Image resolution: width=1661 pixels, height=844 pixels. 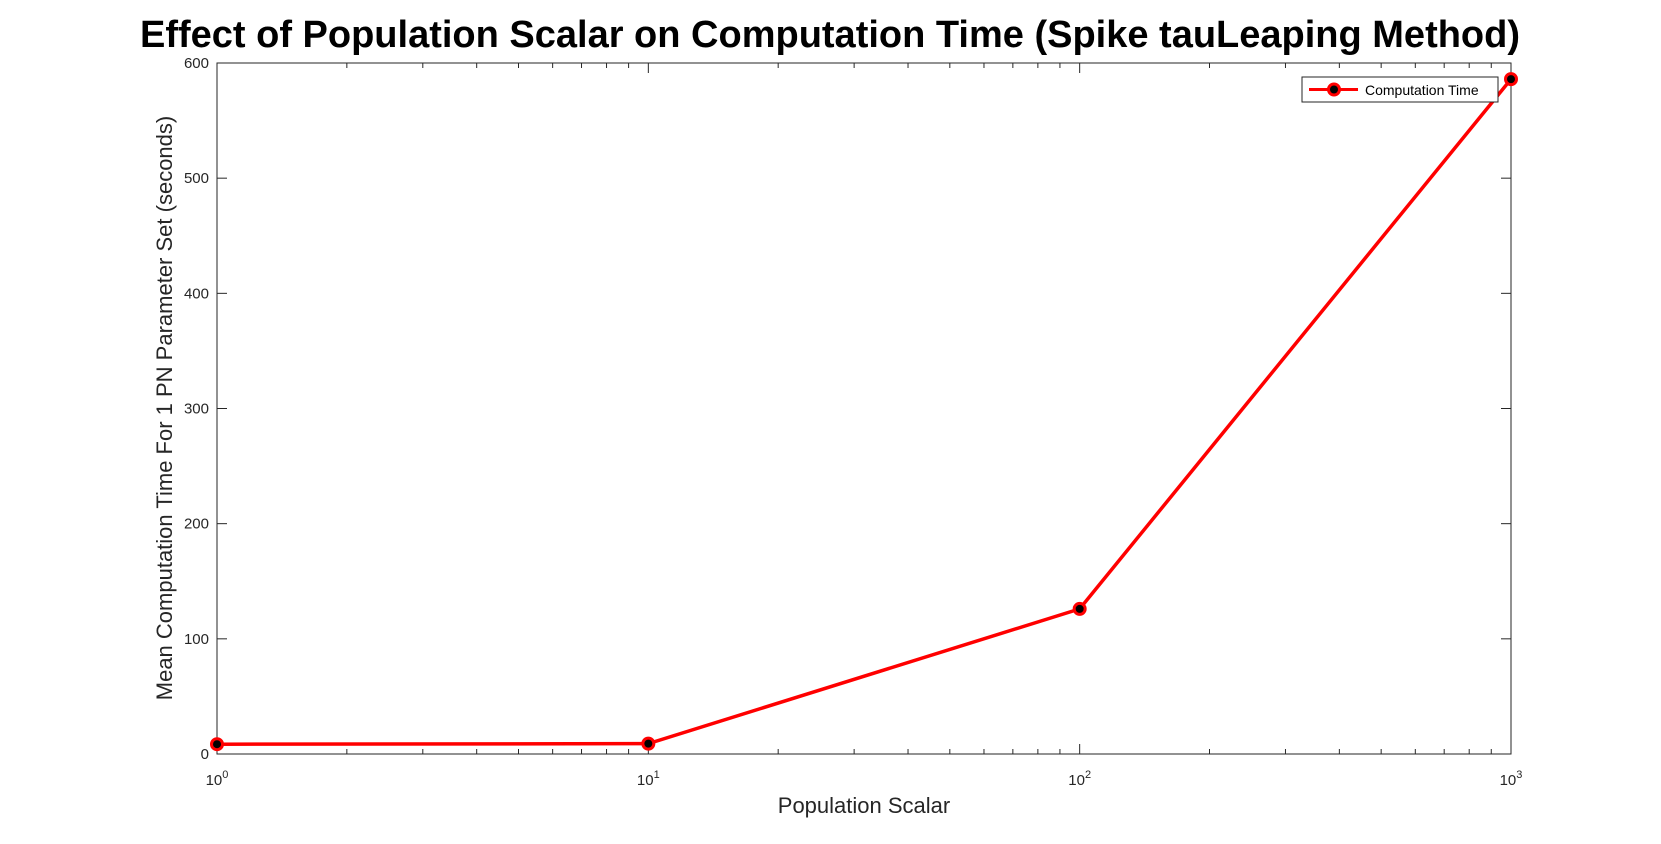 I want to click on legend: Computation Time, so click(x=1400, y=89).